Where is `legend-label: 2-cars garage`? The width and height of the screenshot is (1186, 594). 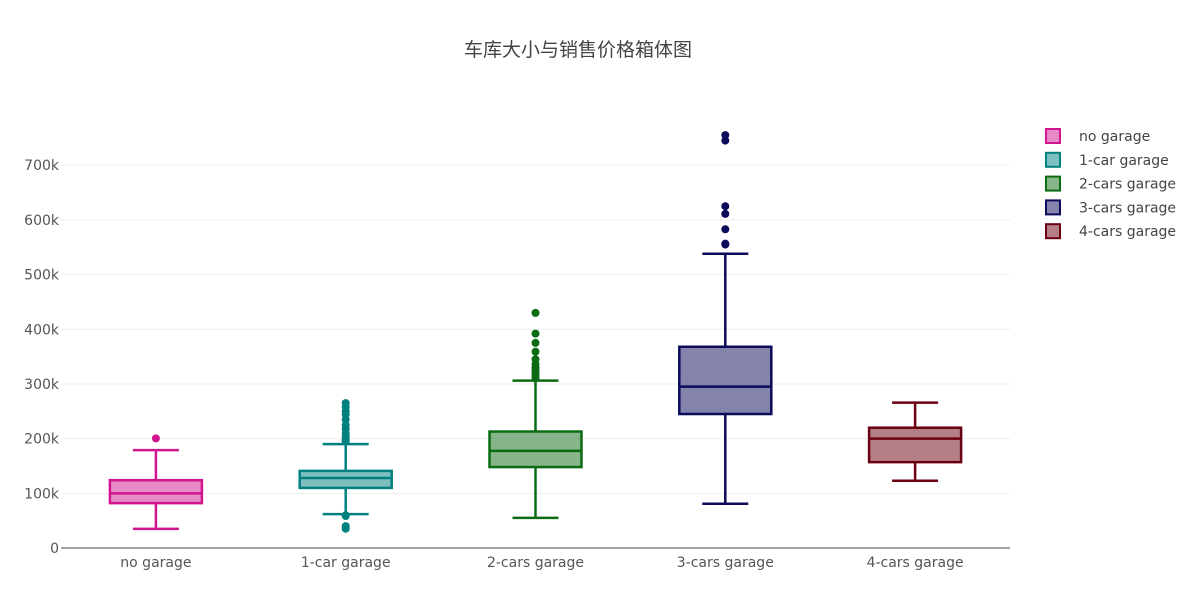 legend-label: 2-cars garage is located at coordinates (1127, 185).